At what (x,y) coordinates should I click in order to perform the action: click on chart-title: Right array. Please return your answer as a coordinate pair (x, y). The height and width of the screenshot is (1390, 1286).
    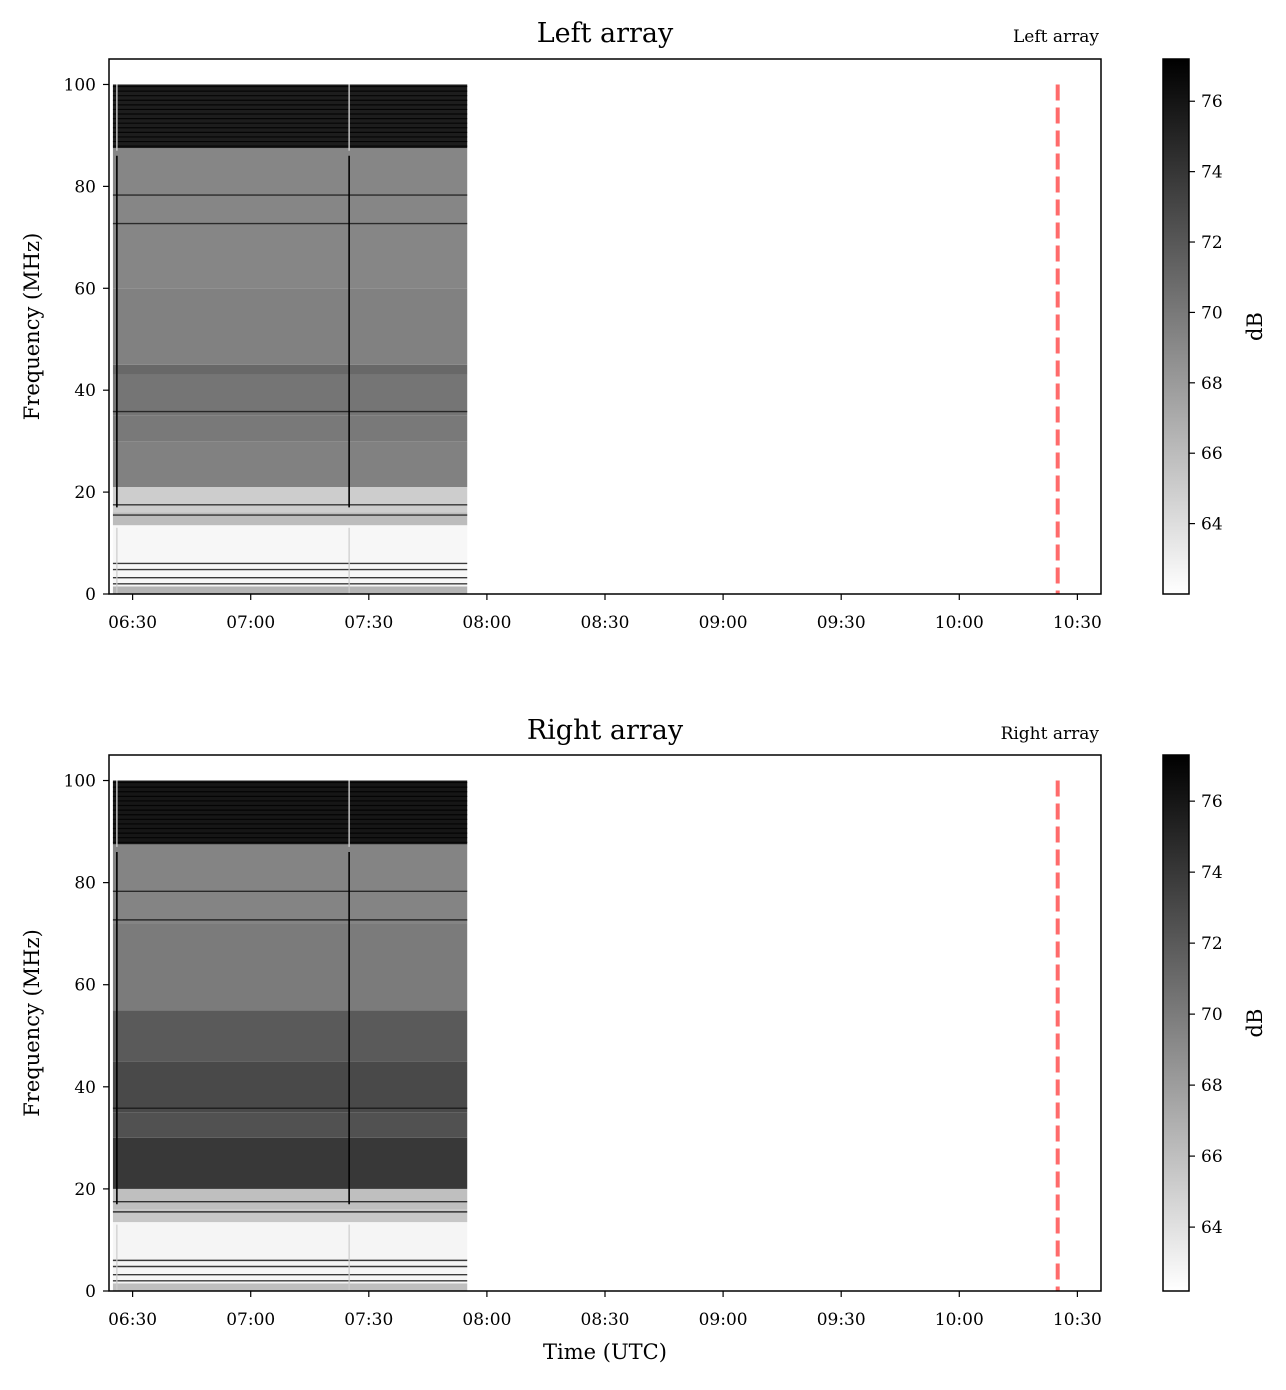
    Looking at the image, I should click on (605, 730).